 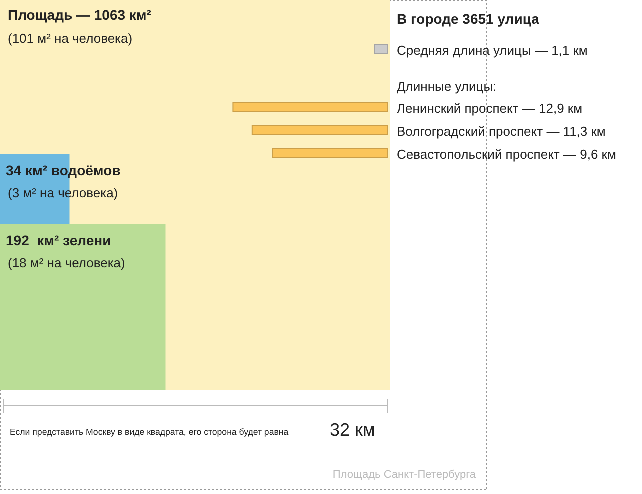 What do you see at coordinates (561, 50) in the screenshot?
I see `data-label: — 1,1 км` at bounding box center [561, 50].